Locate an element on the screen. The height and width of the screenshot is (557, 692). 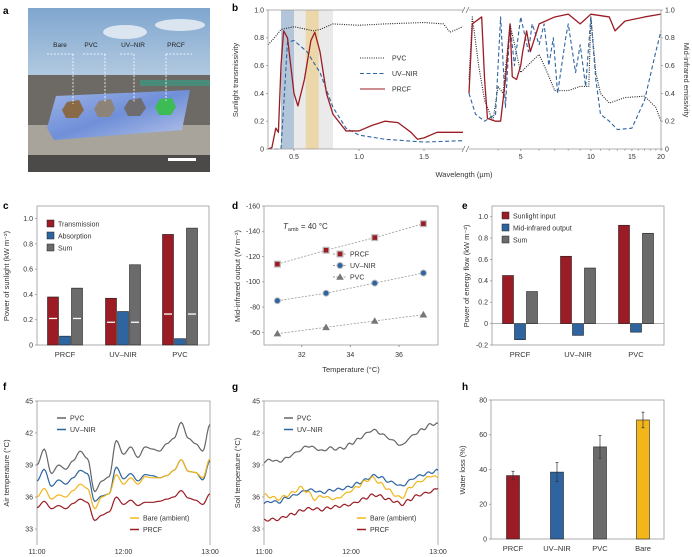
x-tick-label: 32 is located at coordinates (302, 355).